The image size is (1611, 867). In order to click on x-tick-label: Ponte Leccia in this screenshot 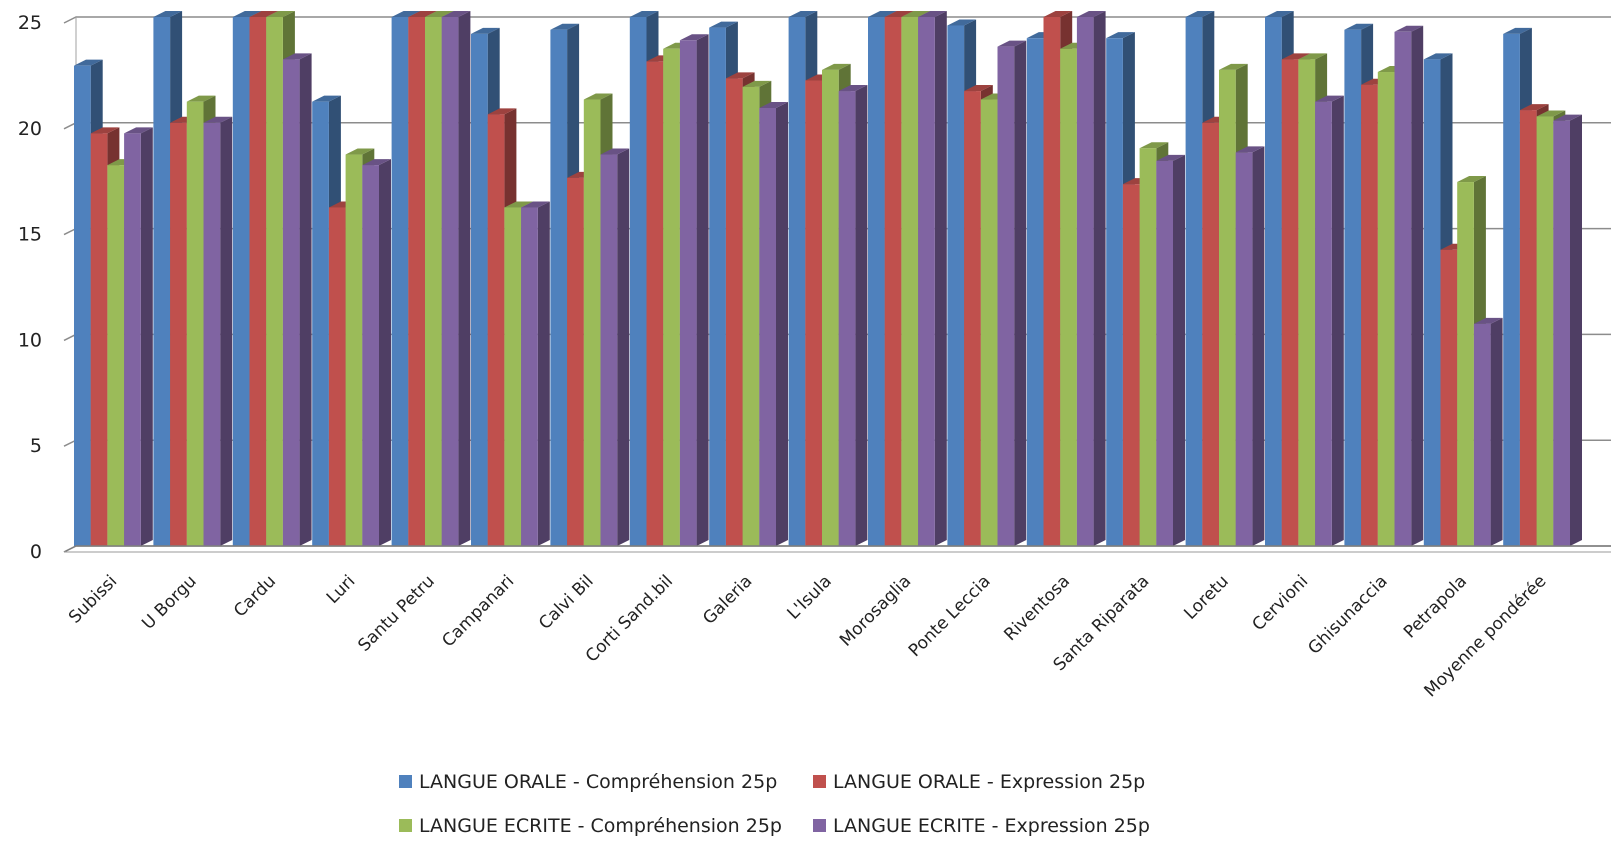, I will do `click(950, 616)`.